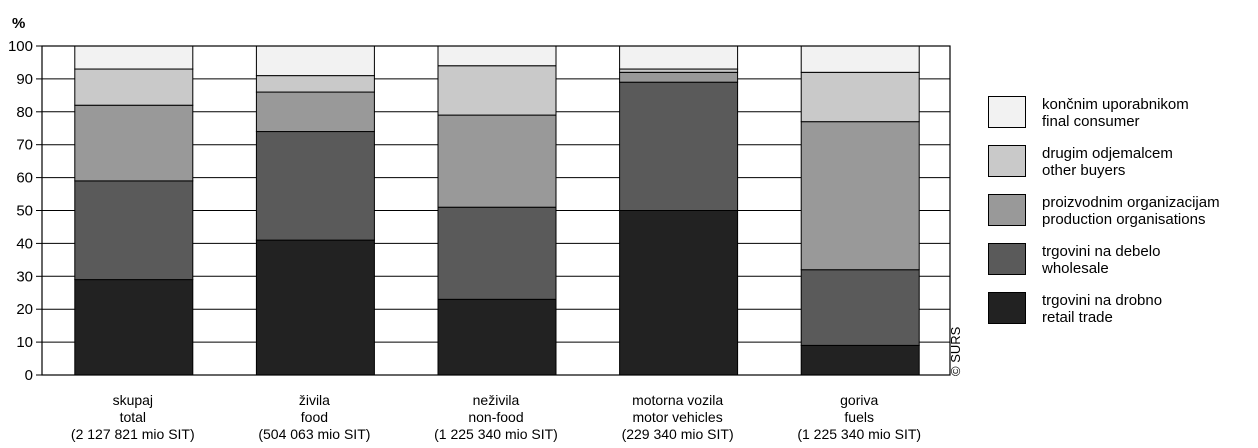 This screenshot has height=448, width=1258. I want to click on y-tick-label: 0, so click(29, 375).